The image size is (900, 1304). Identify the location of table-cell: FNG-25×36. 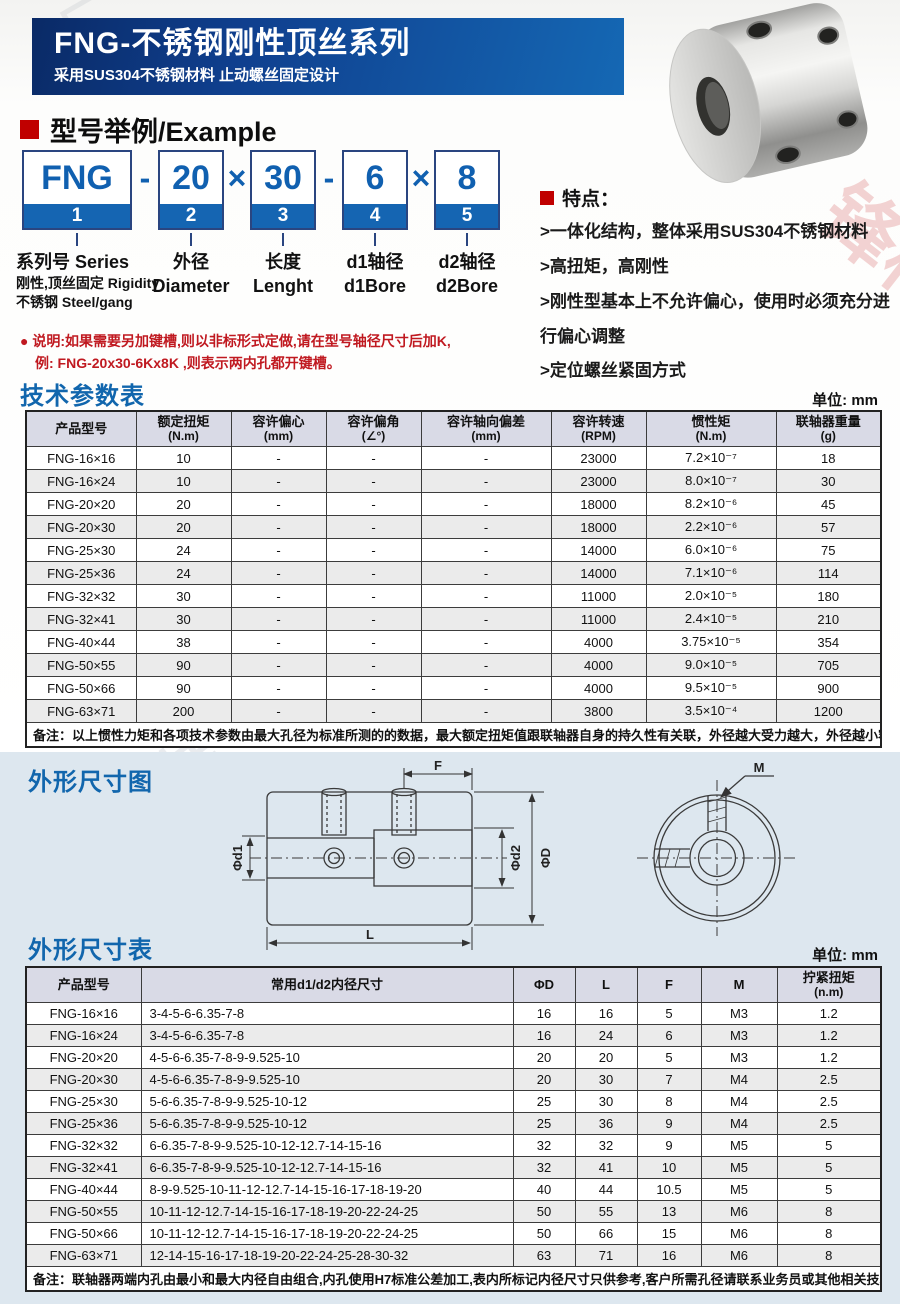
(81, 573).